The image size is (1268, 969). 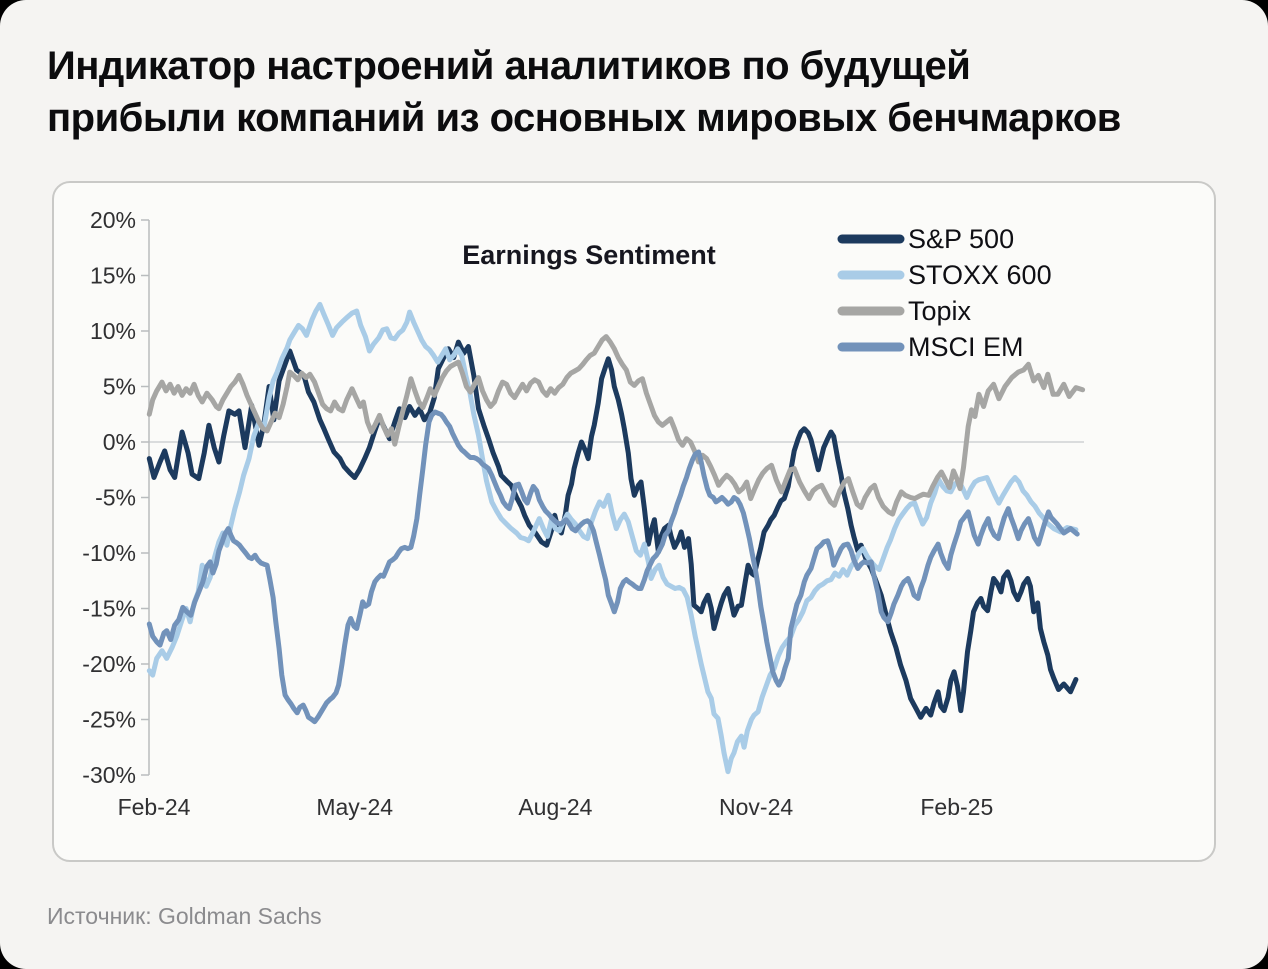 I want to click on y-tick-label: -10%, so click(x=109, y=553).